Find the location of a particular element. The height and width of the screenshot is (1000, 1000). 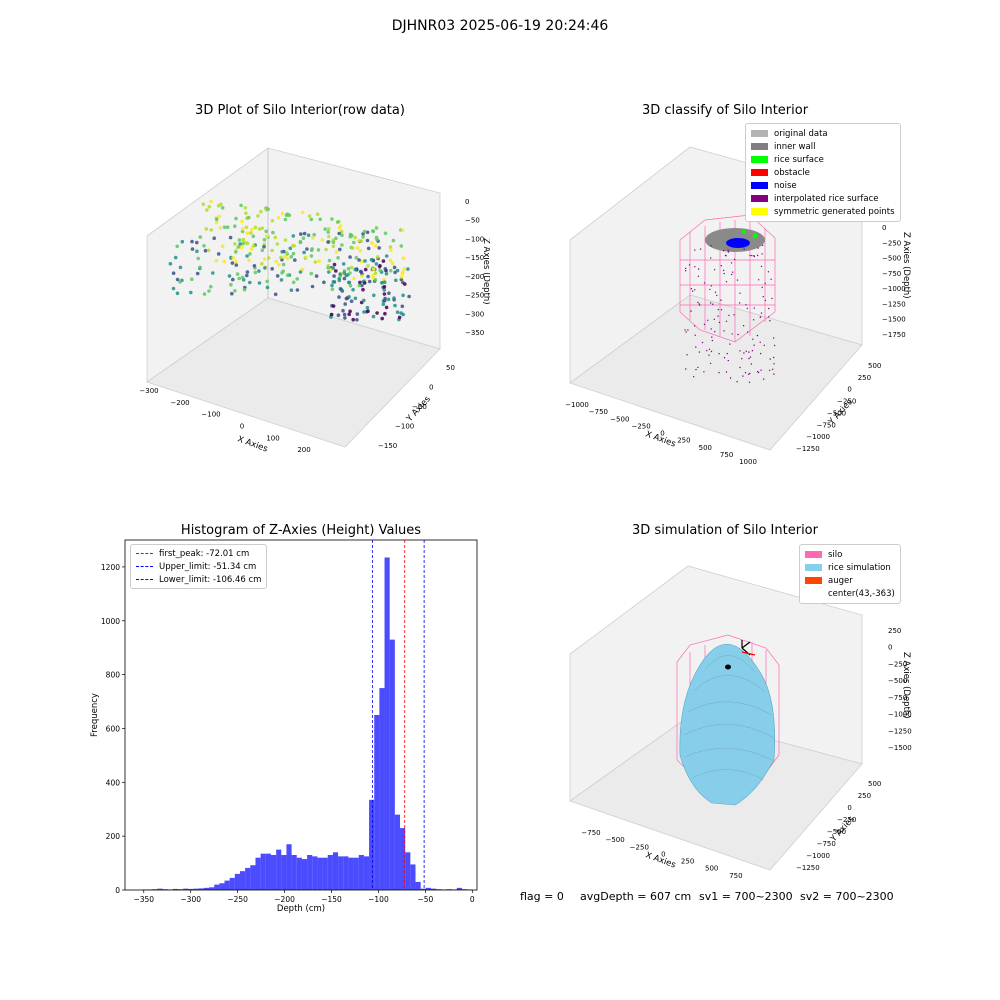

figure-suptitle: DJHNR03 2025-06-19 20:24:46 is located at coordinates (500, 26).